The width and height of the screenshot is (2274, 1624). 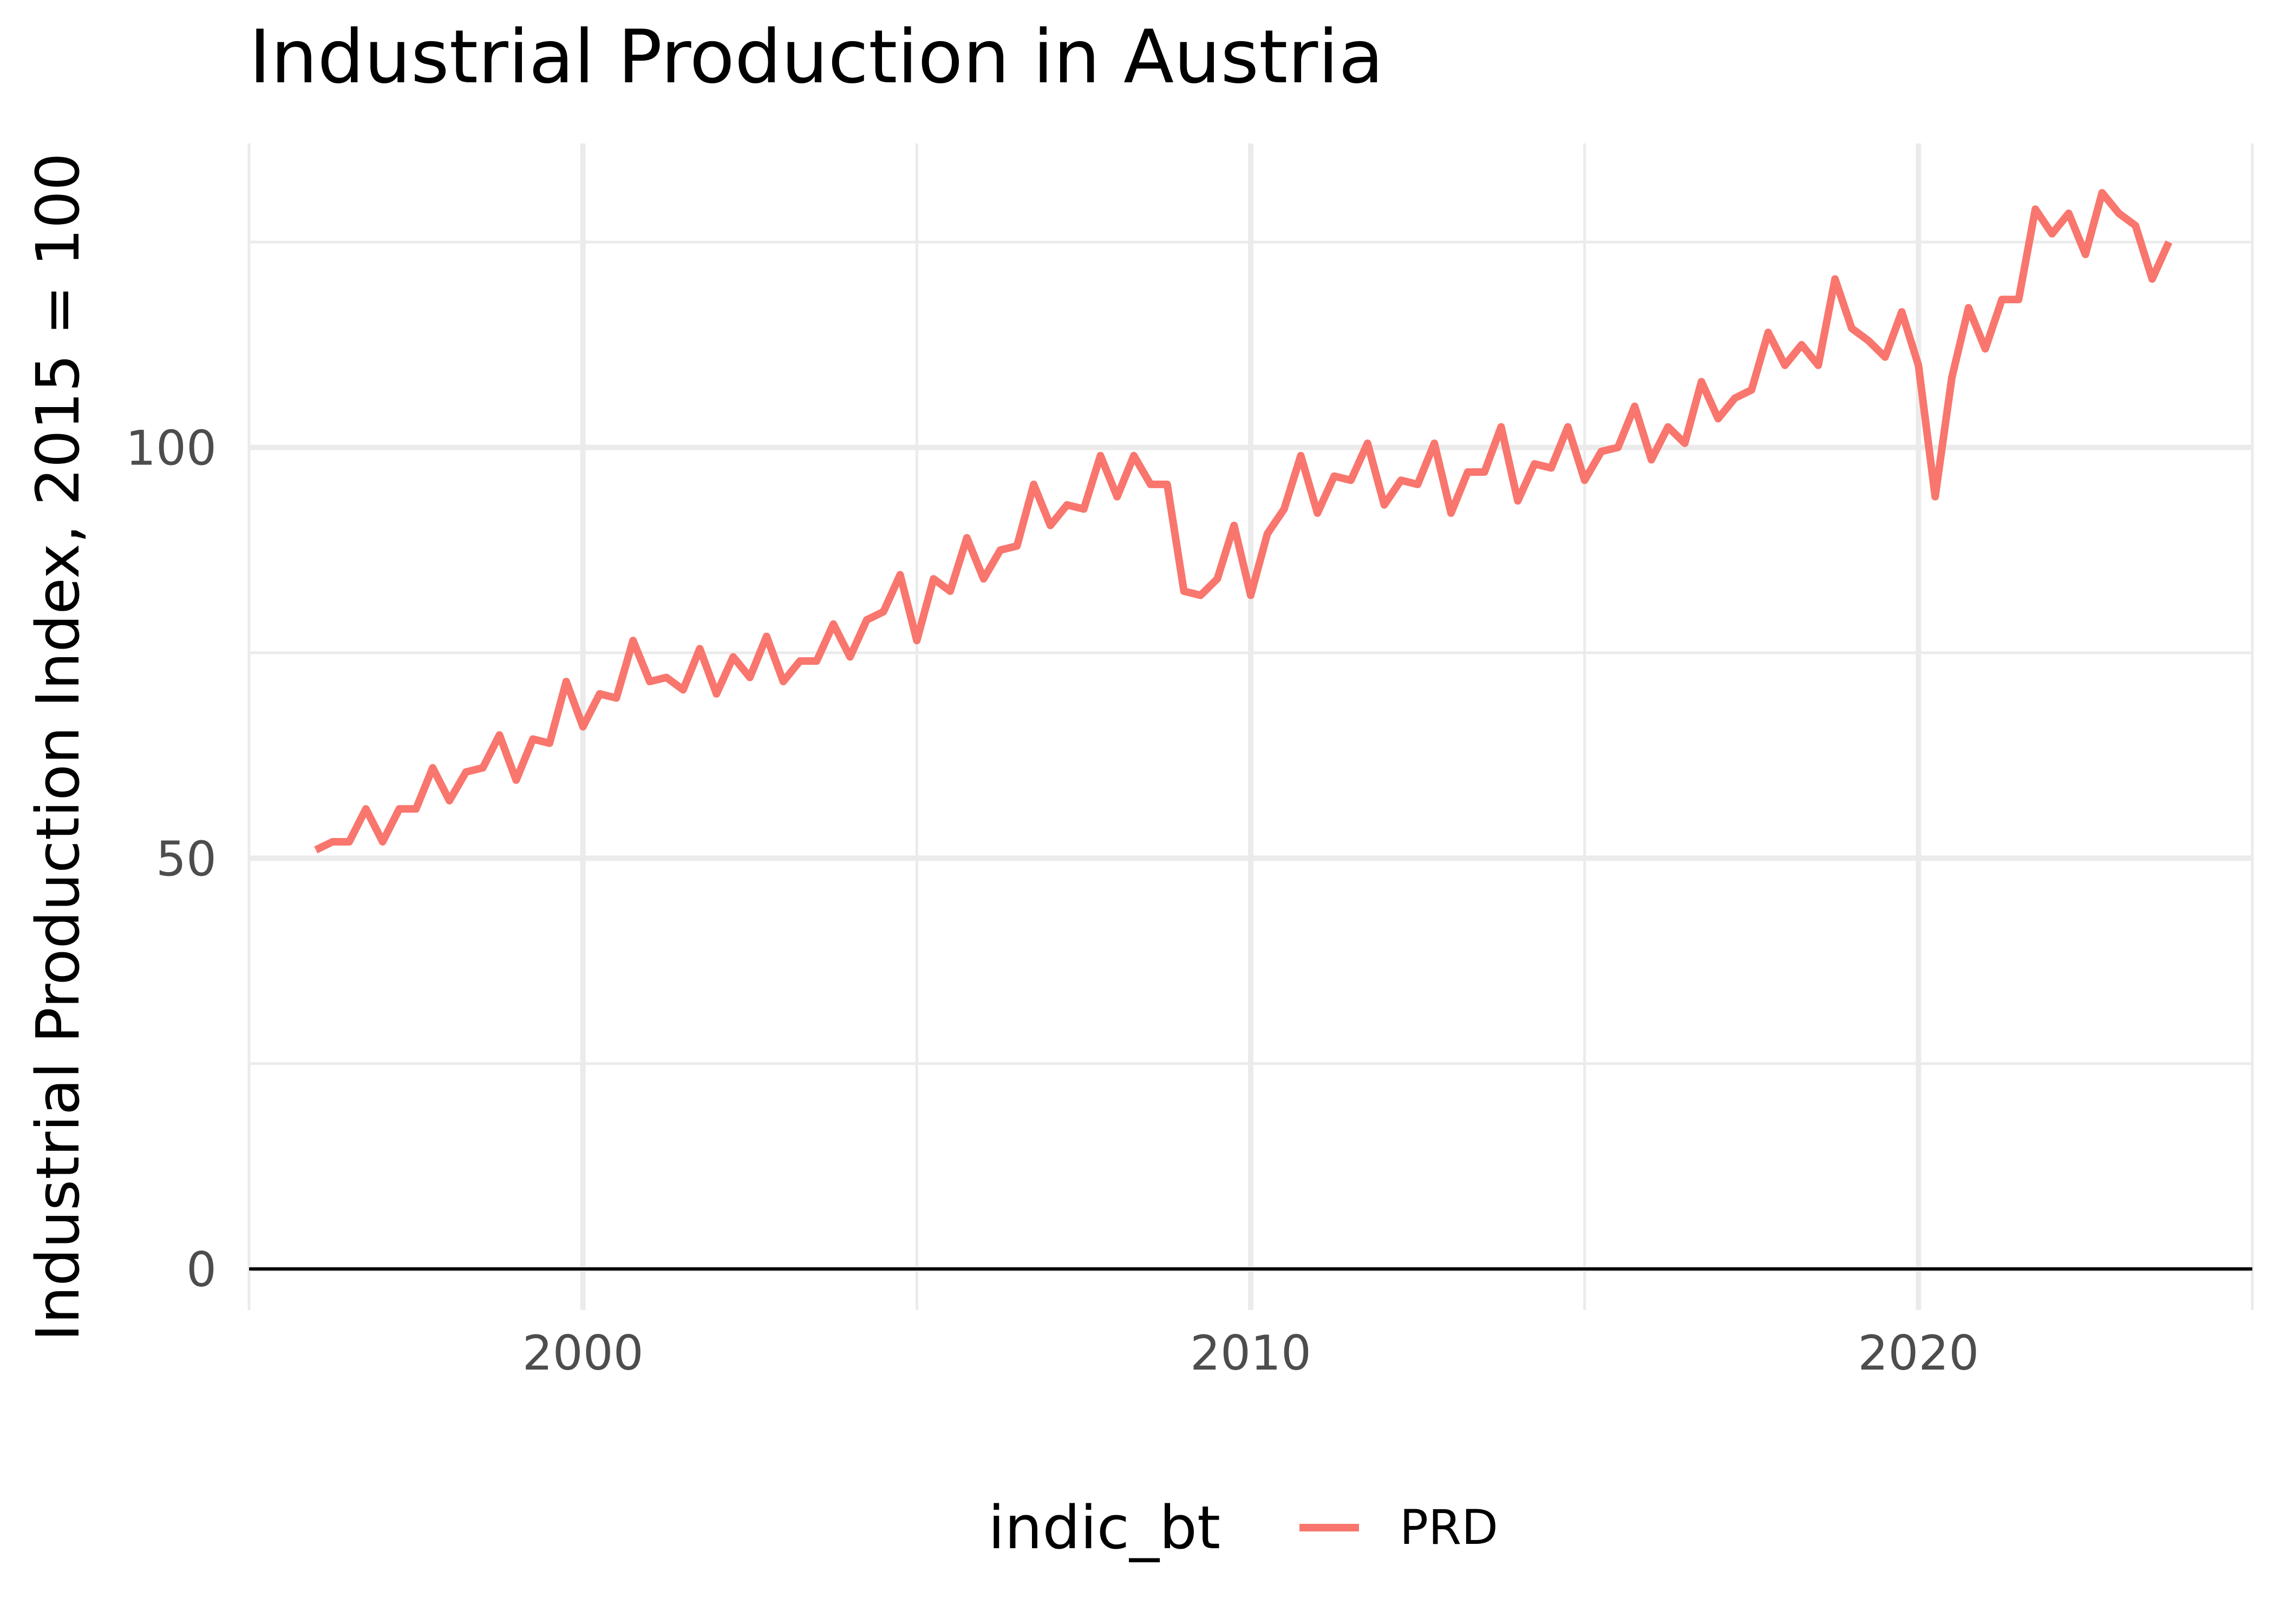 I want to click on x-tick-label: 2010, so click(x=1251, y=1353).